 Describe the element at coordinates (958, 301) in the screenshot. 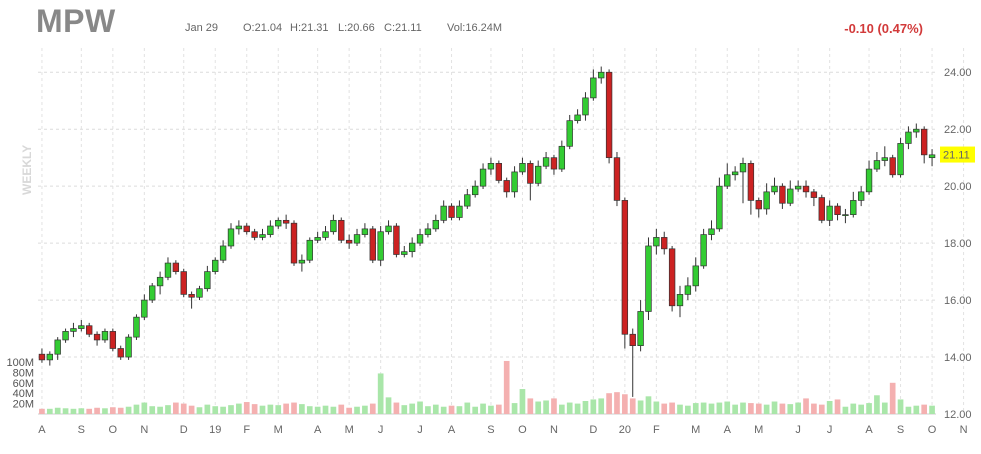

I see `price-tick-label: 16.00` at that location.